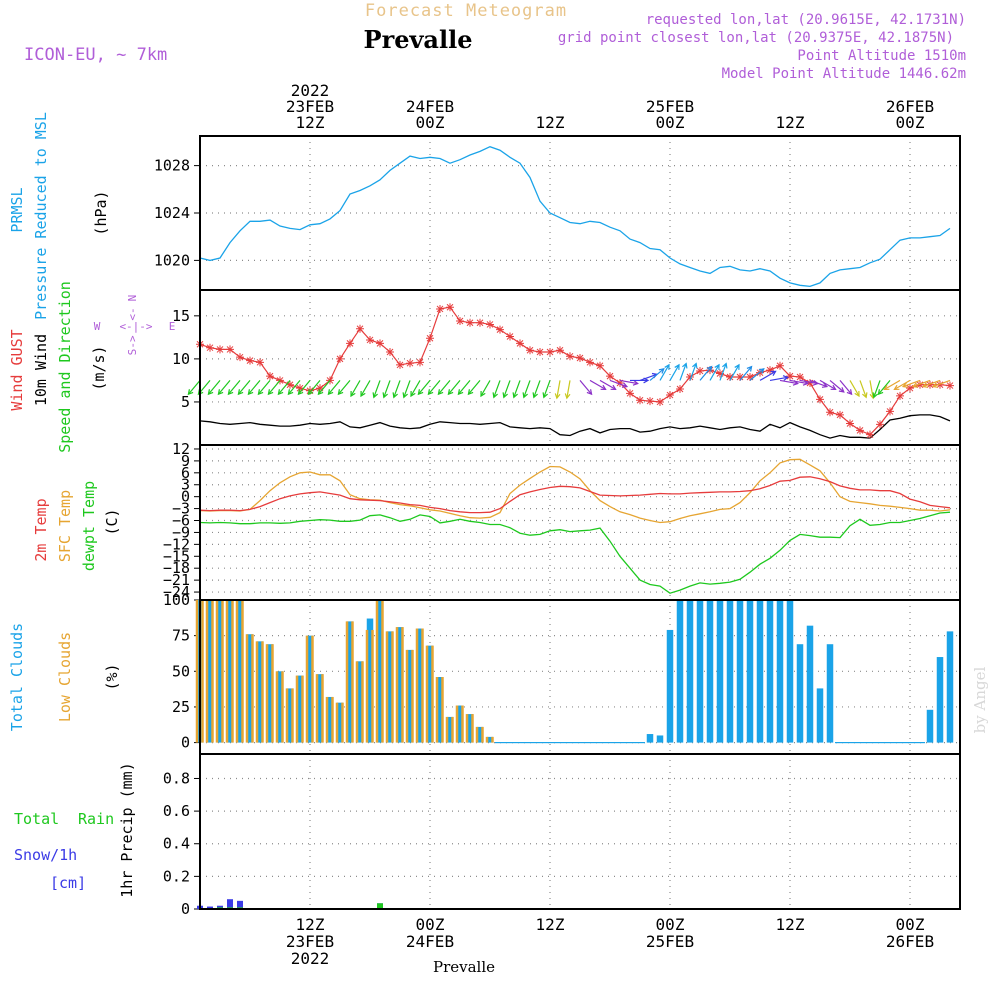 This screenshot has height=1000, width=1000. What do you see at coordinates (181, 671) in the screenshot?
I see `tick-label-clouds: 50` at bounding box center [181, 671].